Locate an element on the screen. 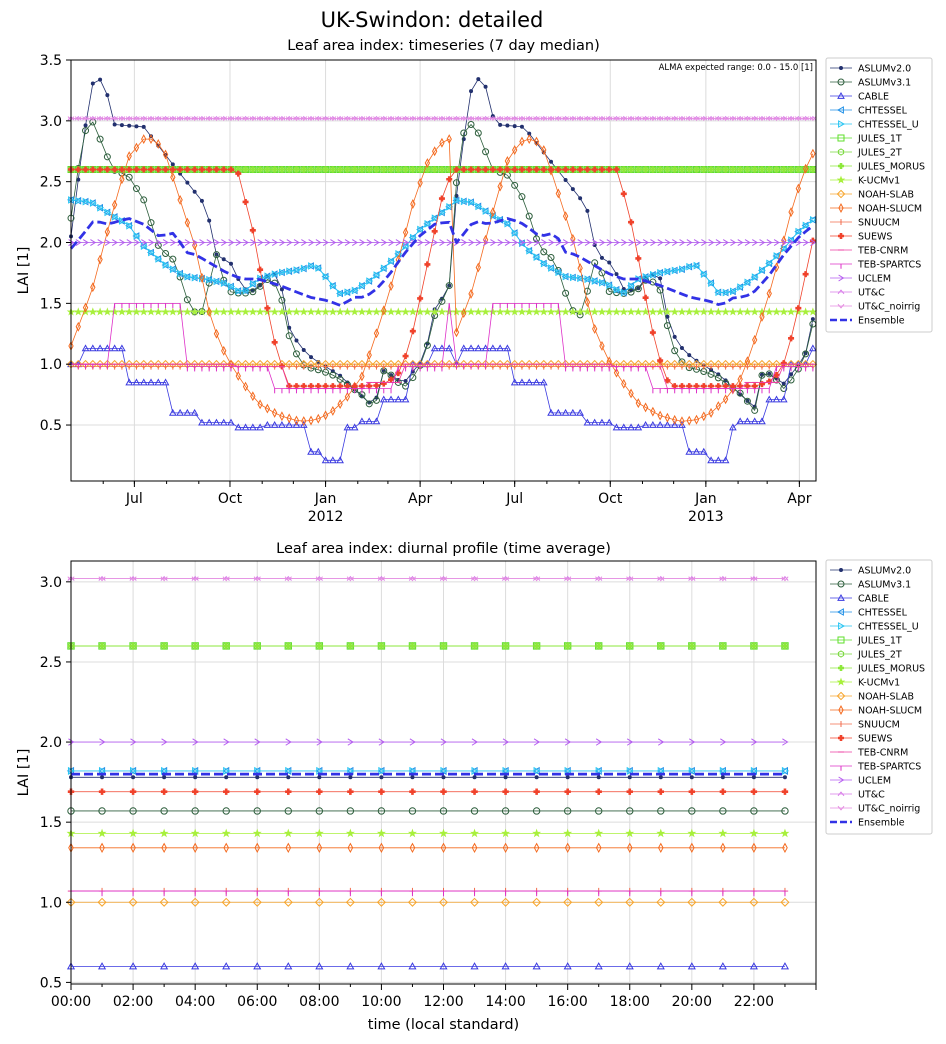 The image size is (946, 1044). xtick-label-2011-10-01: Oct is located at coordinates (230, 499).